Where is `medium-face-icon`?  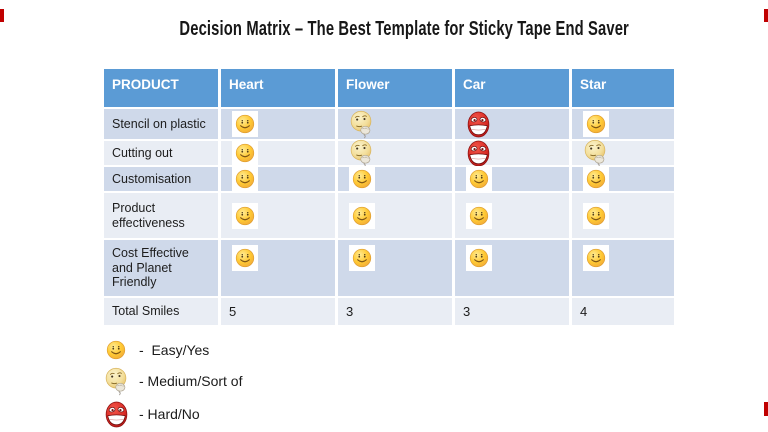 medium-face-icon is located at coordinates (116, 381).